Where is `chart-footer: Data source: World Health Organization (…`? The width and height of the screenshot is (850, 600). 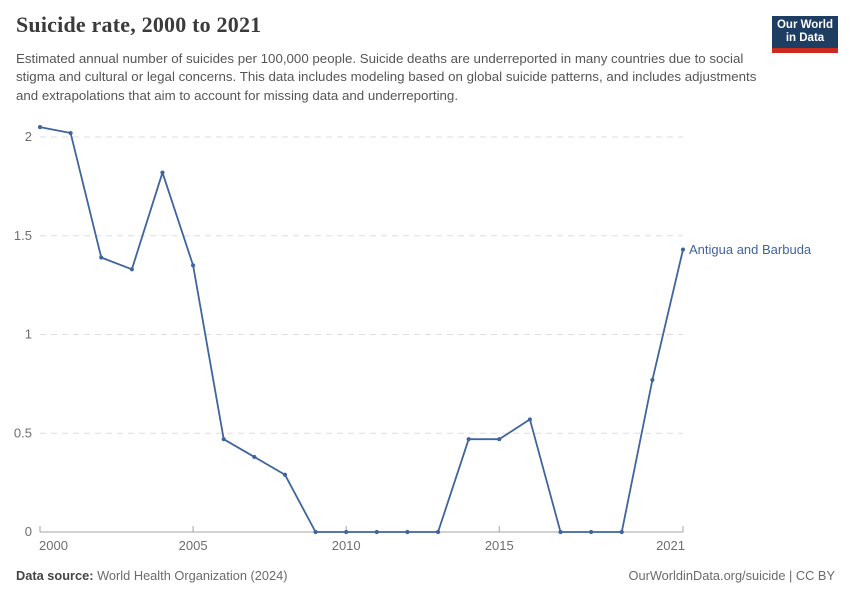 chart-footer: Data source: World Health Organization (… is located at coordinates (425, 575).